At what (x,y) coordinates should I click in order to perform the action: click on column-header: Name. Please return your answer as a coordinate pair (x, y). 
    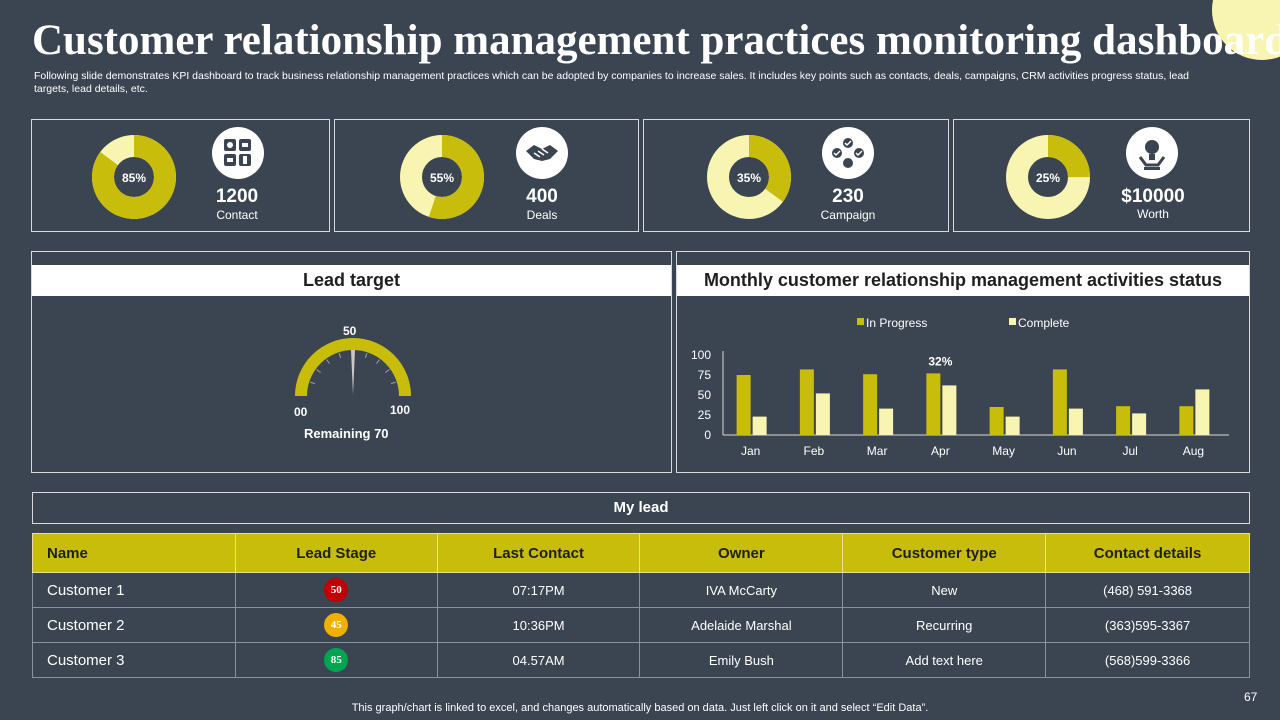
    Looking at the image, I should click on (134, 553).